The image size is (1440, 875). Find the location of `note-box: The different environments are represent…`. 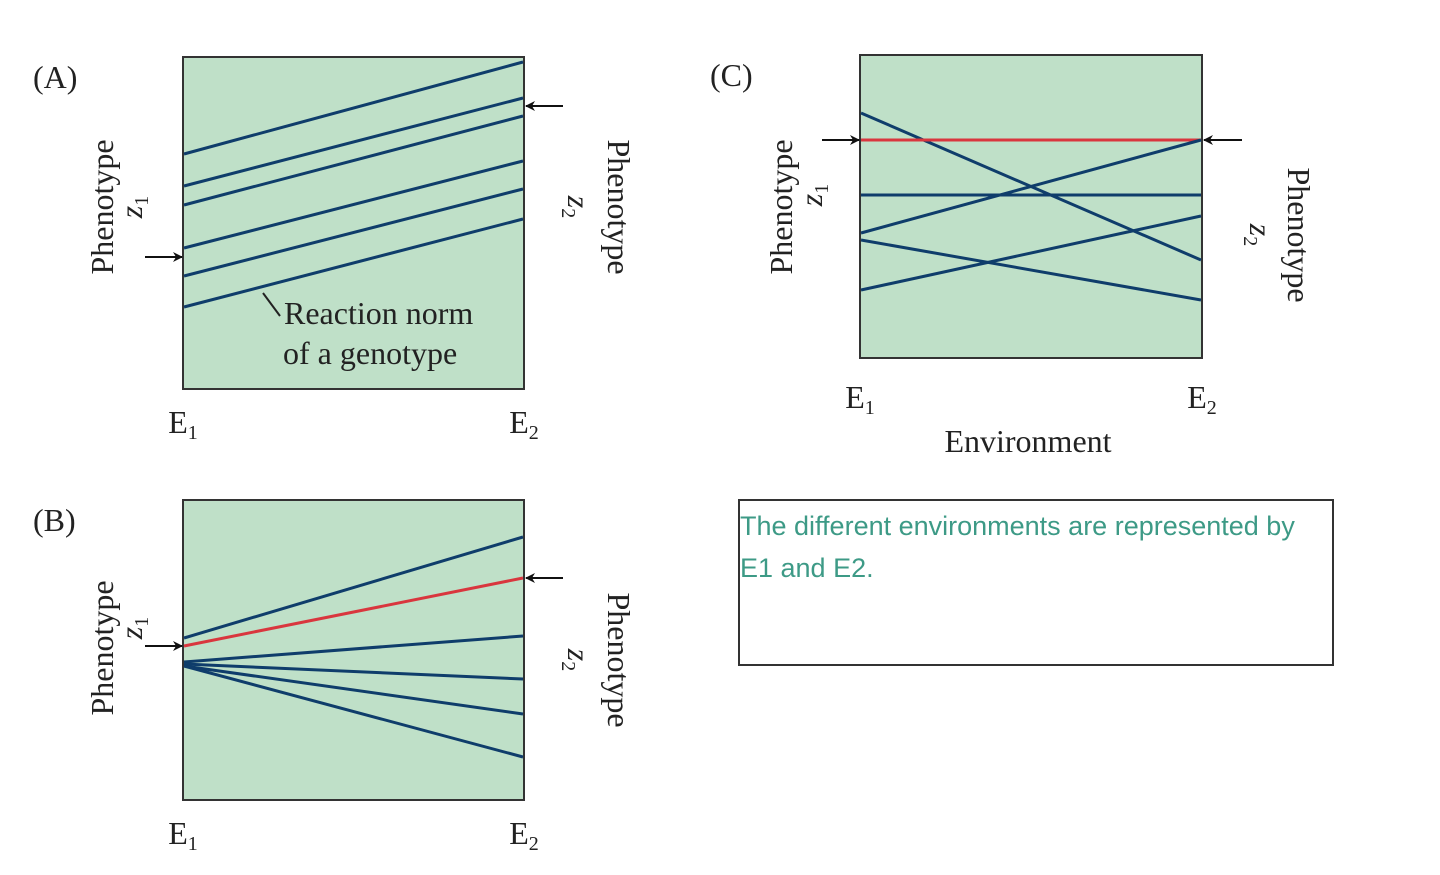

note-box: The different environments are represent… is located at coordinates (1036, 582).